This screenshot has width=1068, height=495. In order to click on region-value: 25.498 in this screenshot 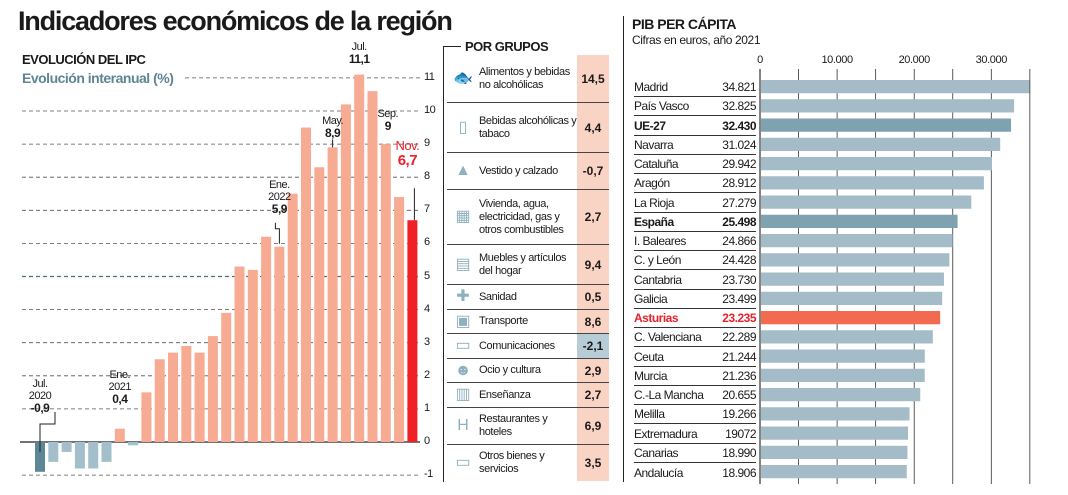, I will do `click(739, 221)`.